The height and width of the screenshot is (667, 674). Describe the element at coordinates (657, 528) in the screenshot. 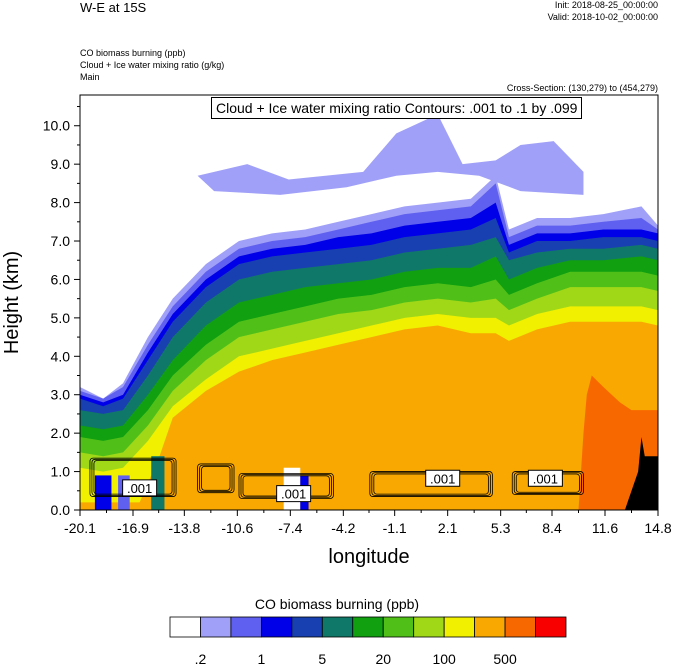

I see `x-tick-label-11: 14.8` at that location.